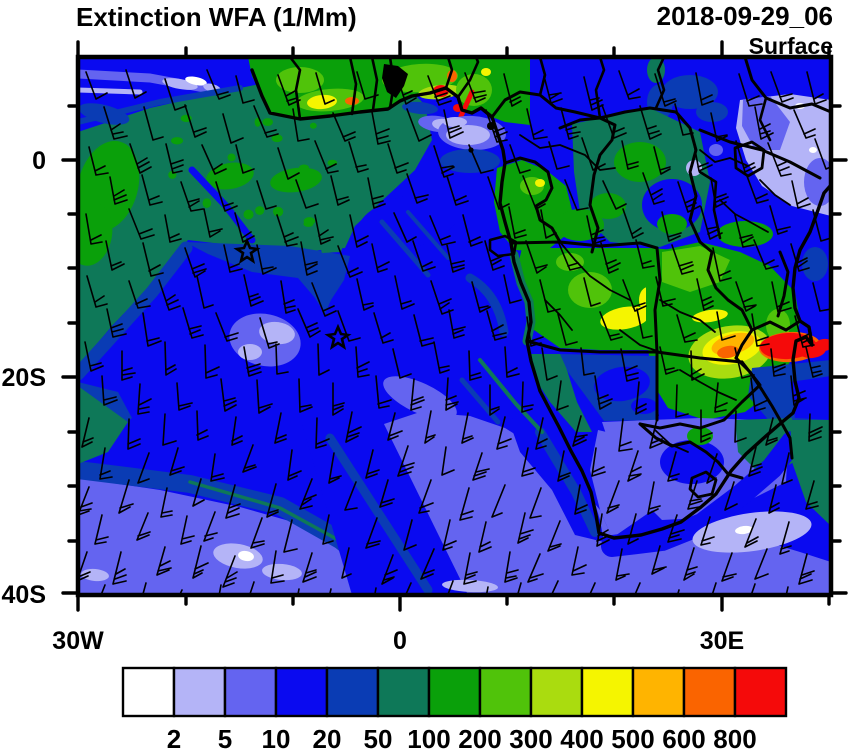 The width and height of the screenshot is (850, 755). Describe the element at coordinates (174, 737) in the screenshot. I see `svg-text: 2` at that location.